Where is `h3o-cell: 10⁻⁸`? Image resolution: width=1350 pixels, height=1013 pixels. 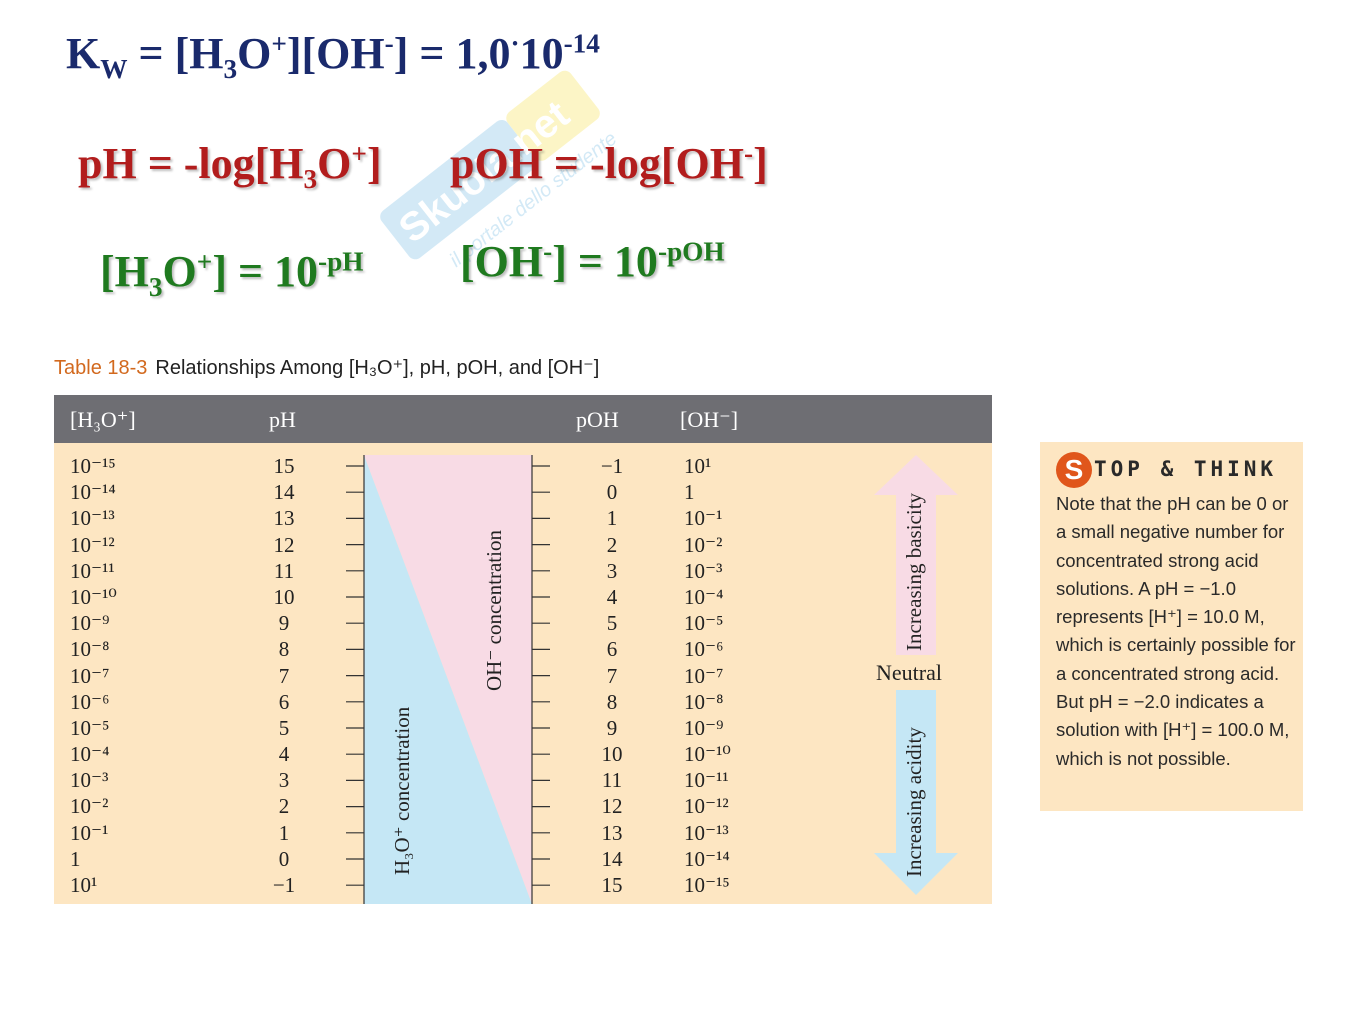 h3o-cell: 10⁻⁸ is located at coordinates (90, 649).